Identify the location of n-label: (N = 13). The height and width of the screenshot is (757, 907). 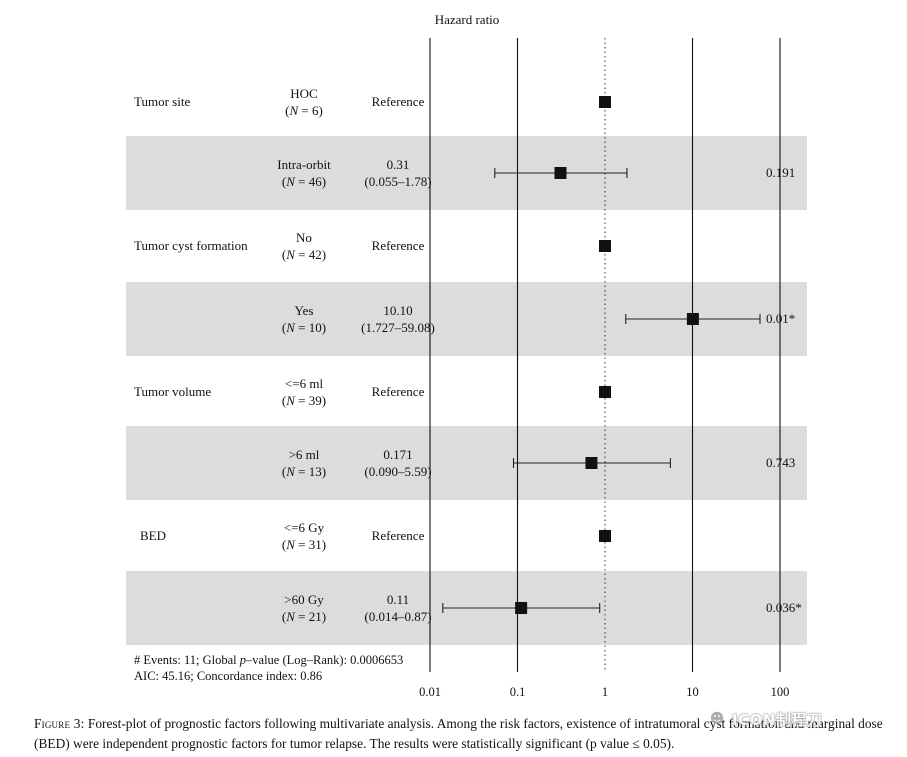
(304, 471).